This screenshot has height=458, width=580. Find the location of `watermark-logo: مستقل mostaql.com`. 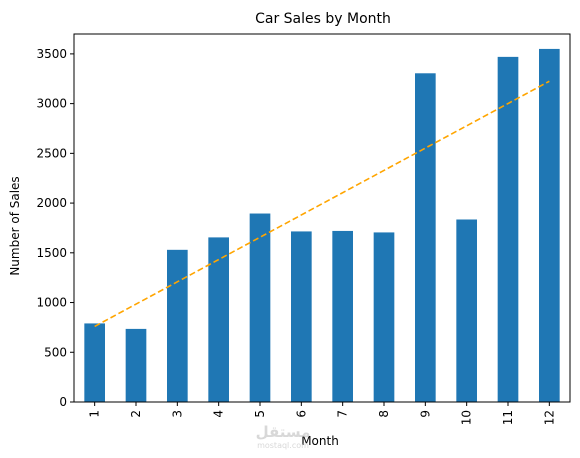

watermark-logo: مستقل mostaql.com is located at coordinates (283, 436).